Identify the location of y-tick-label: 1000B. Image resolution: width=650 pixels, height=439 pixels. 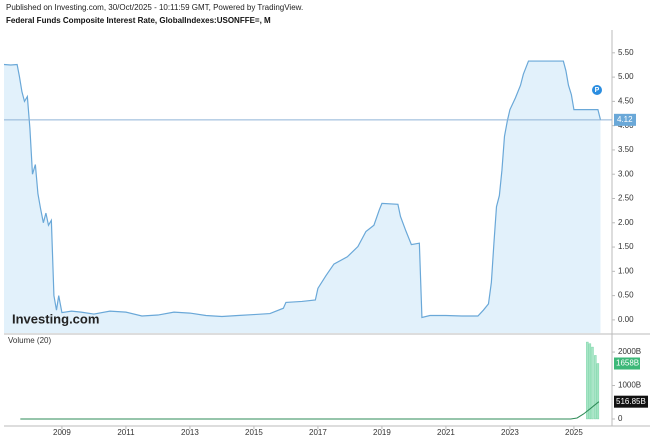
(629, 385).